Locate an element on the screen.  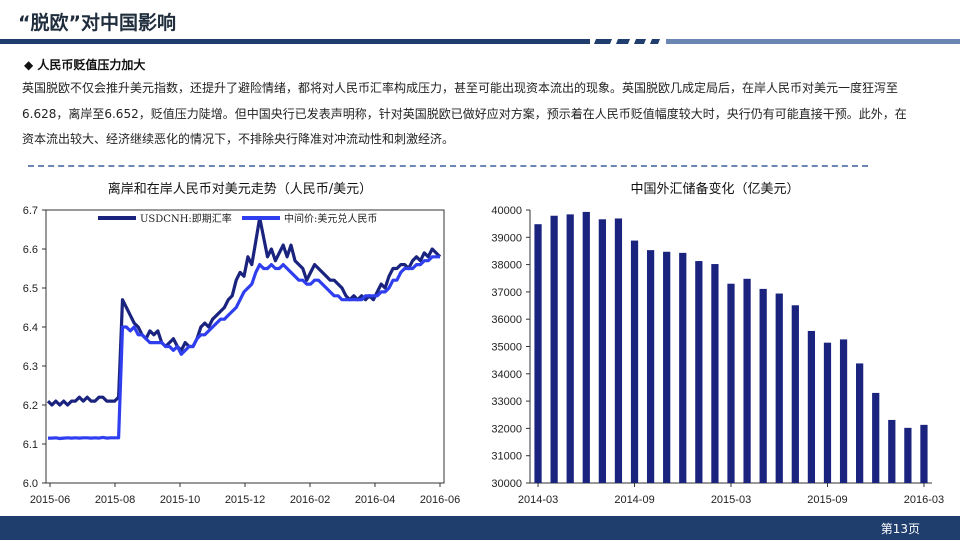
y-tick-label: 31000 is located at coordinates (506, 457).